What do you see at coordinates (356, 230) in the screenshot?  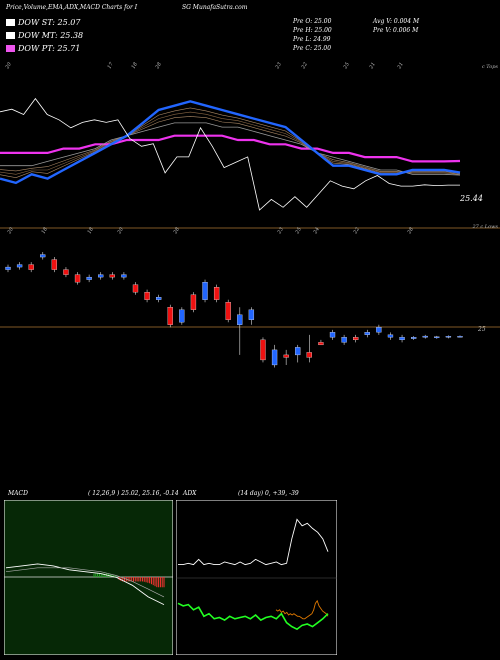 I see `mid-date-label: 22` at bounding box center [356, 230].